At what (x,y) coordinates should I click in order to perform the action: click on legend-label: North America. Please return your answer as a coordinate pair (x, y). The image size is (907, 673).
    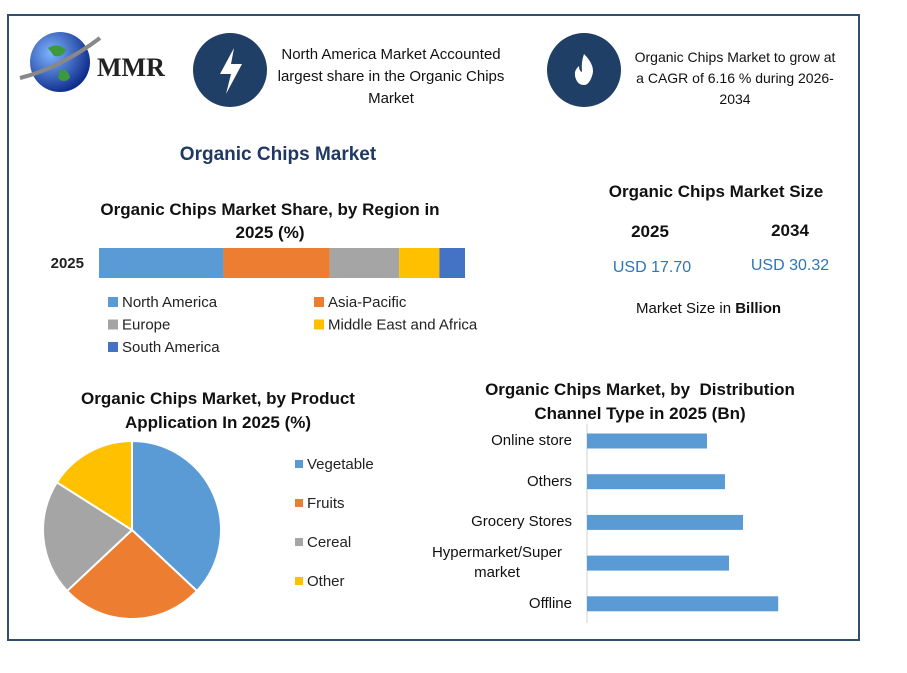
    Looking at the image, I should click on (170, 302).